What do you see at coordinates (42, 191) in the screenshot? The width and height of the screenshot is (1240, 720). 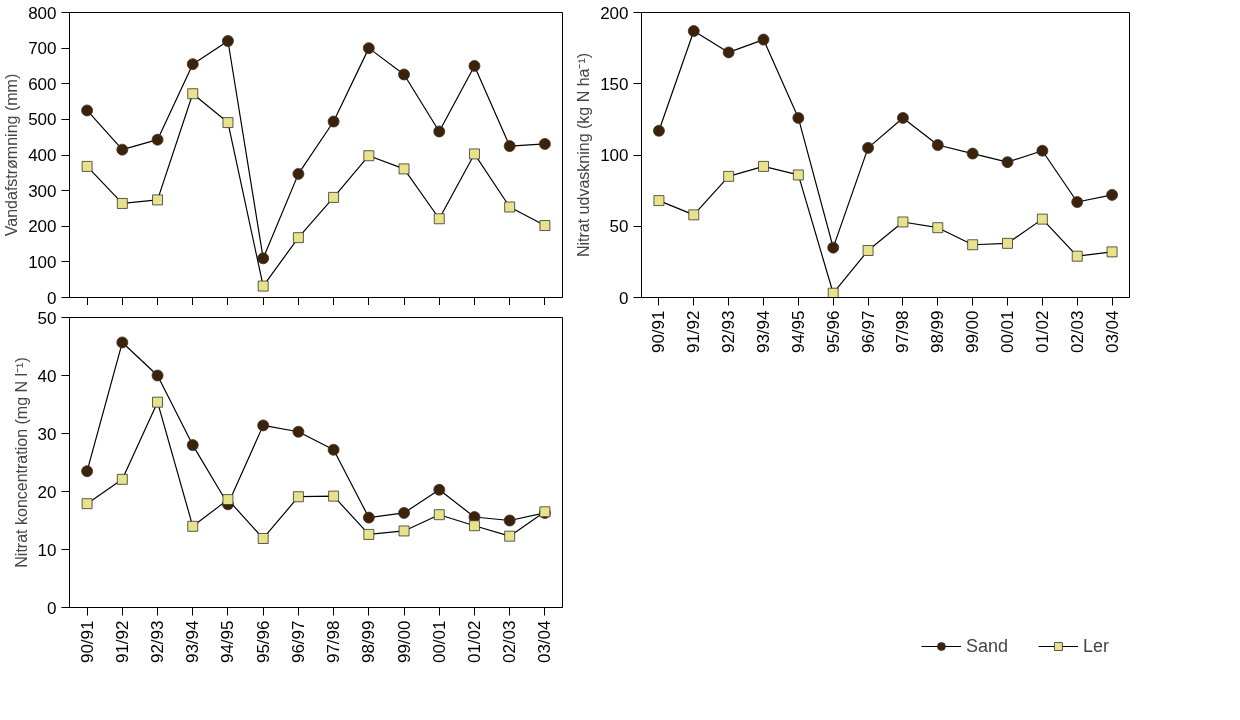 I see `y-tick-label: 300` at bounding box center [42, 191].